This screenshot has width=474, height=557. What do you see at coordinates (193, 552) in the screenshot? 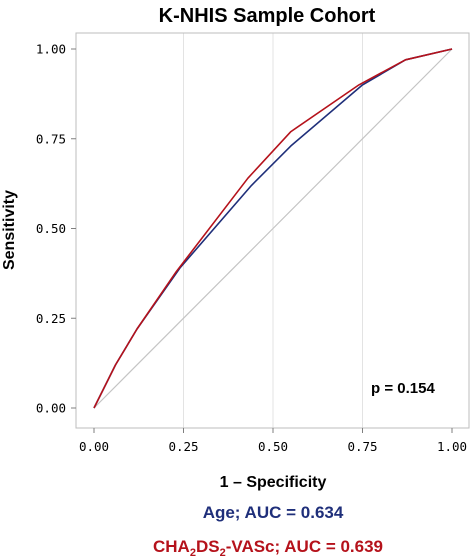
I see `legend-cha2ds2vasc-sub-1: 2` at bounding box center [193, 552].